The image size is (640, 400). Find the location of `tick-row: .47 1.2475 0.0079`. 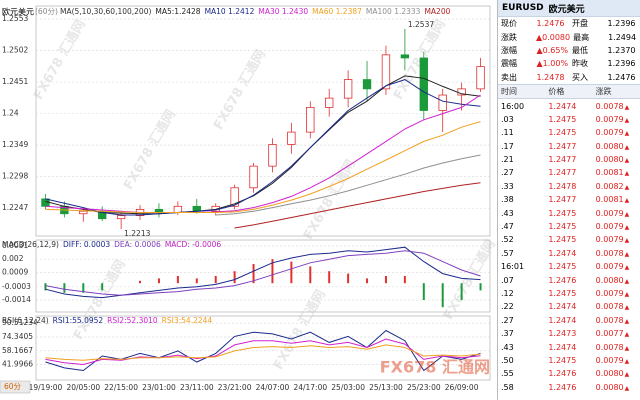

tick-row: .47 1.2475 0.0079 is located at coordinates (569, 226).